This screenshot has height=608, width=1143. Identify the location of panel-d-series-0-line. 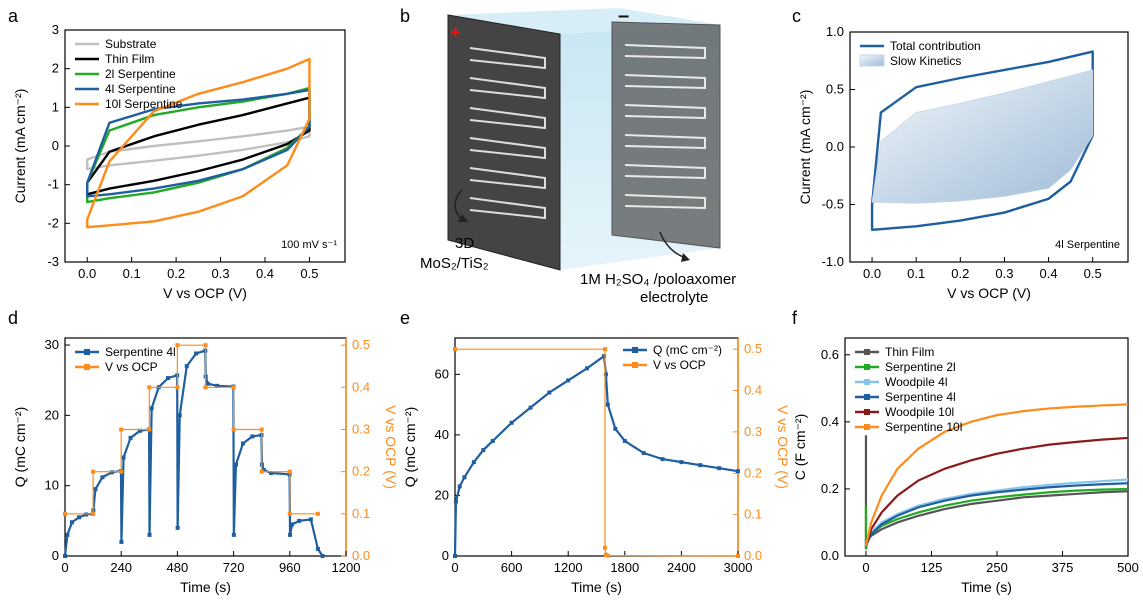
(193, 453).